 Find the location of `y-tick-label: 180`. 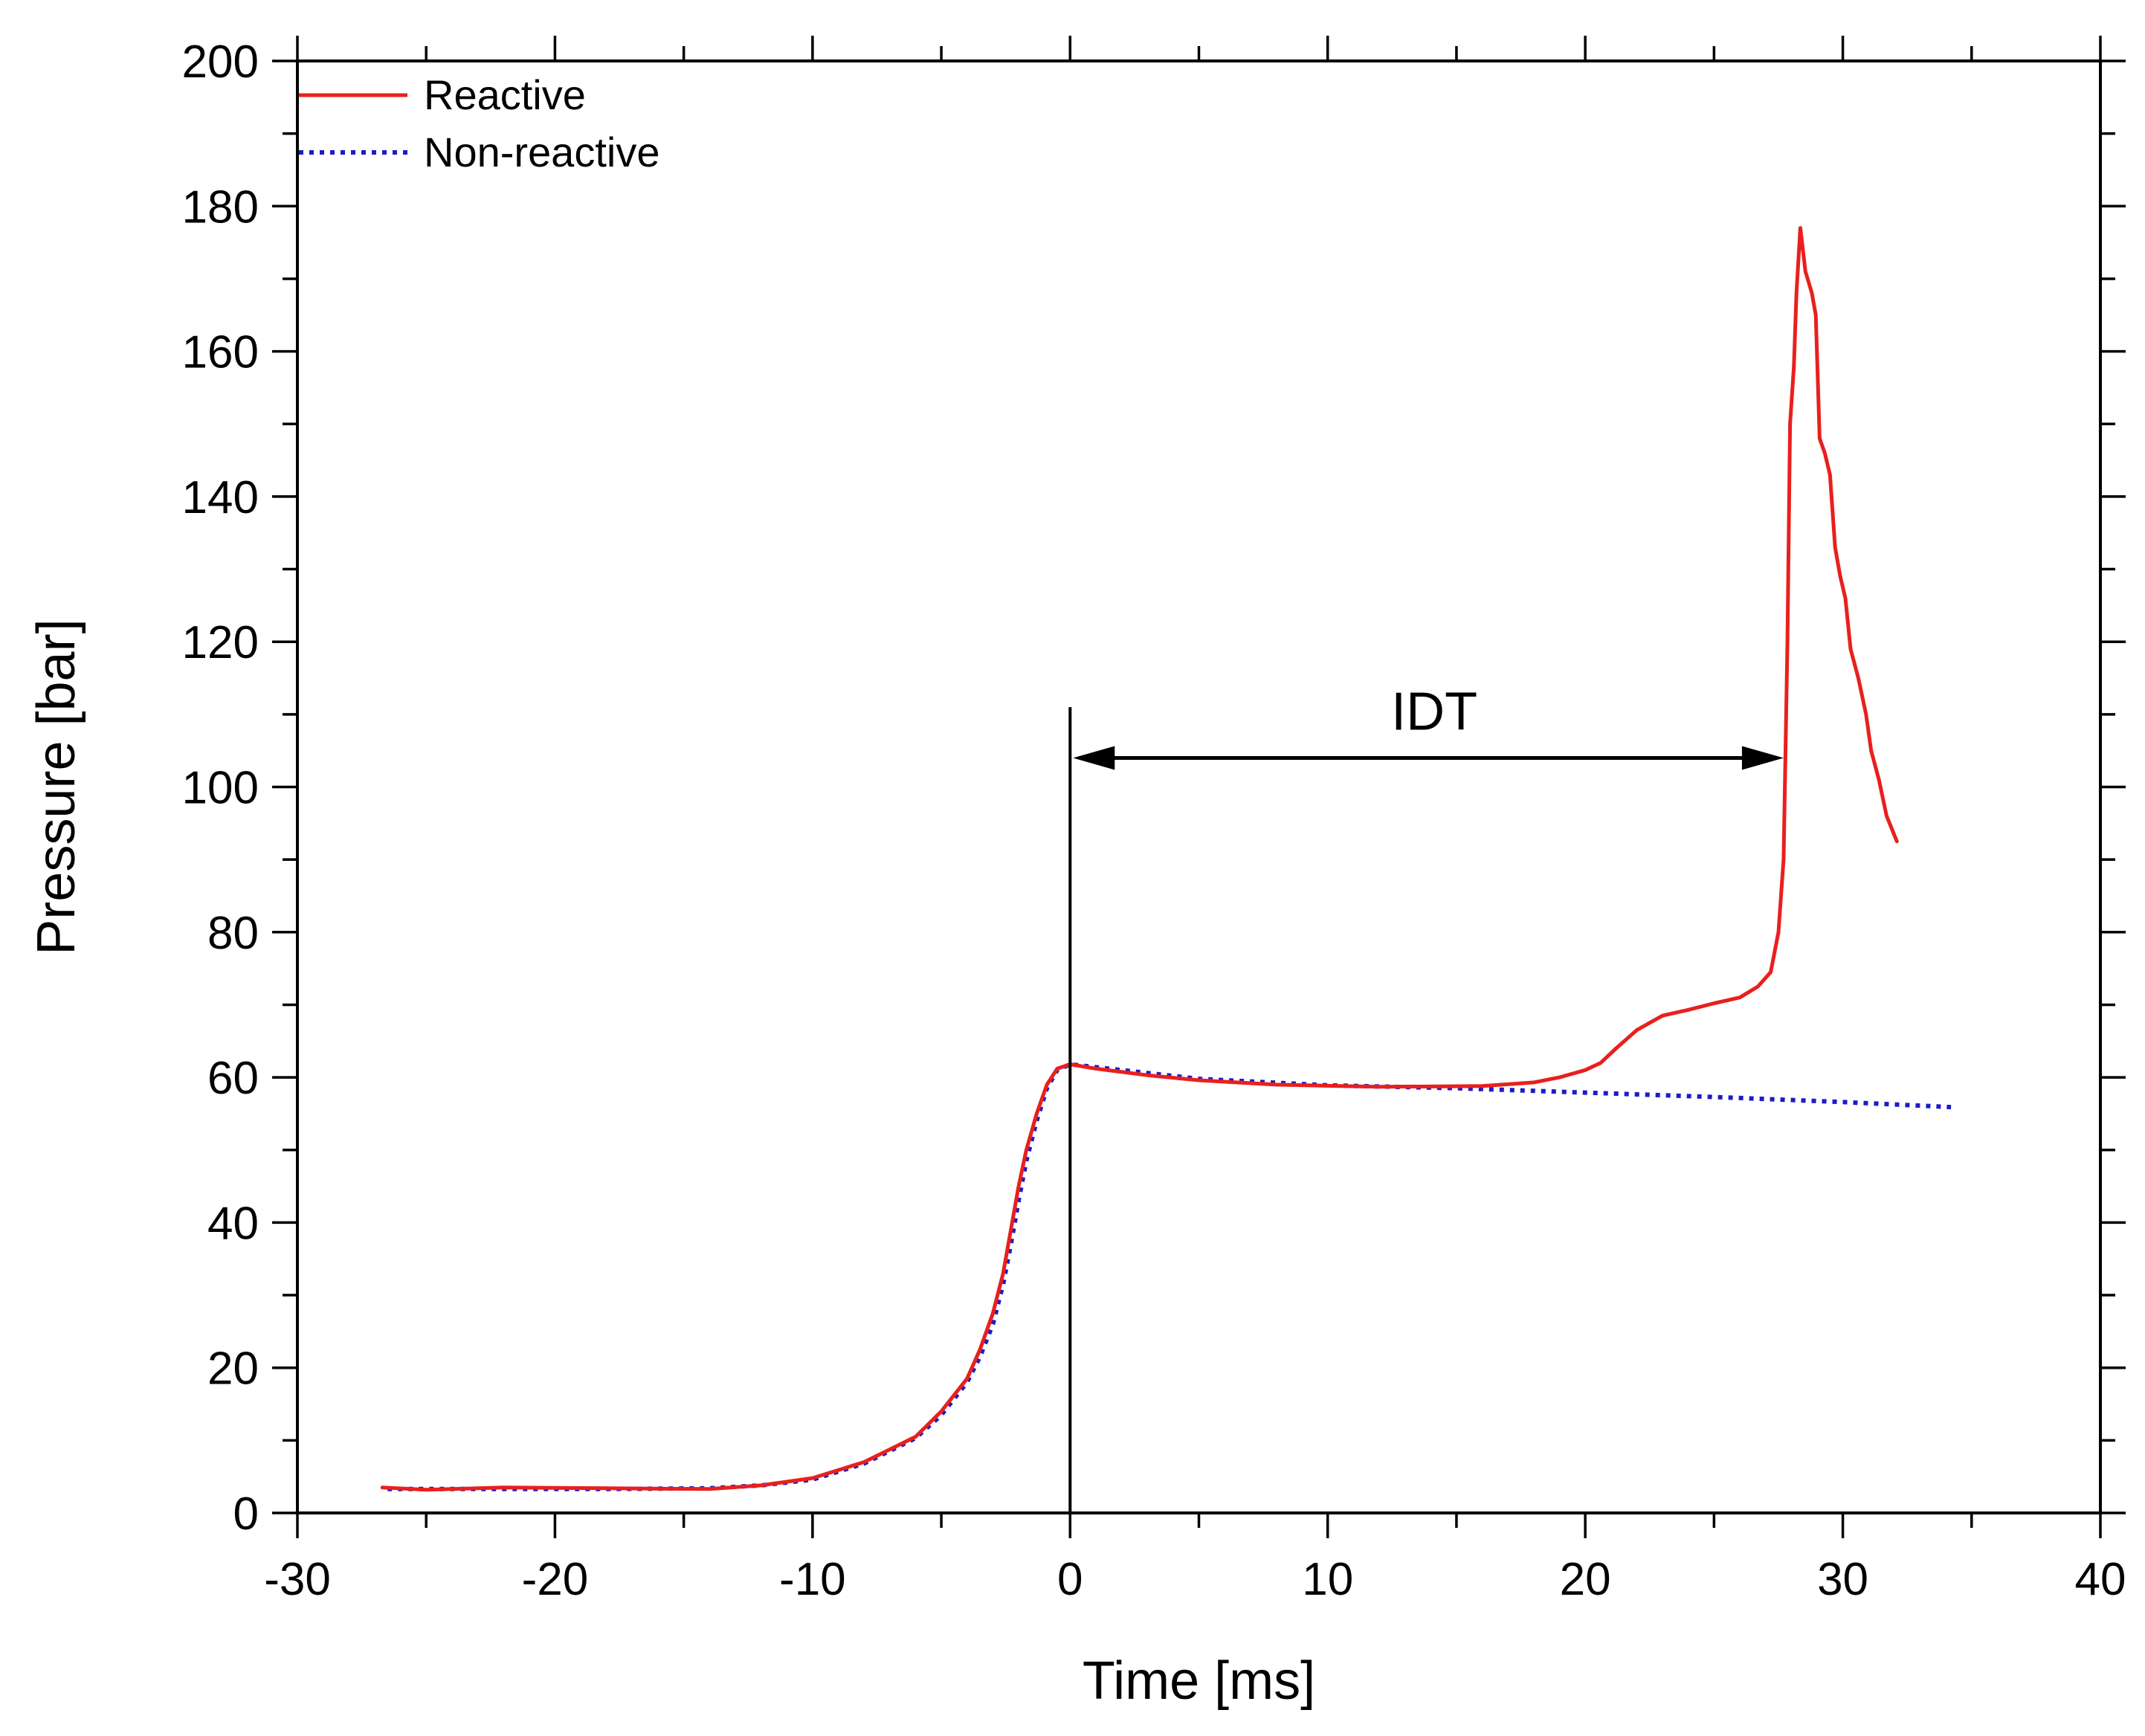

y-tick-label: 180 is located at coordinates (221, 207).